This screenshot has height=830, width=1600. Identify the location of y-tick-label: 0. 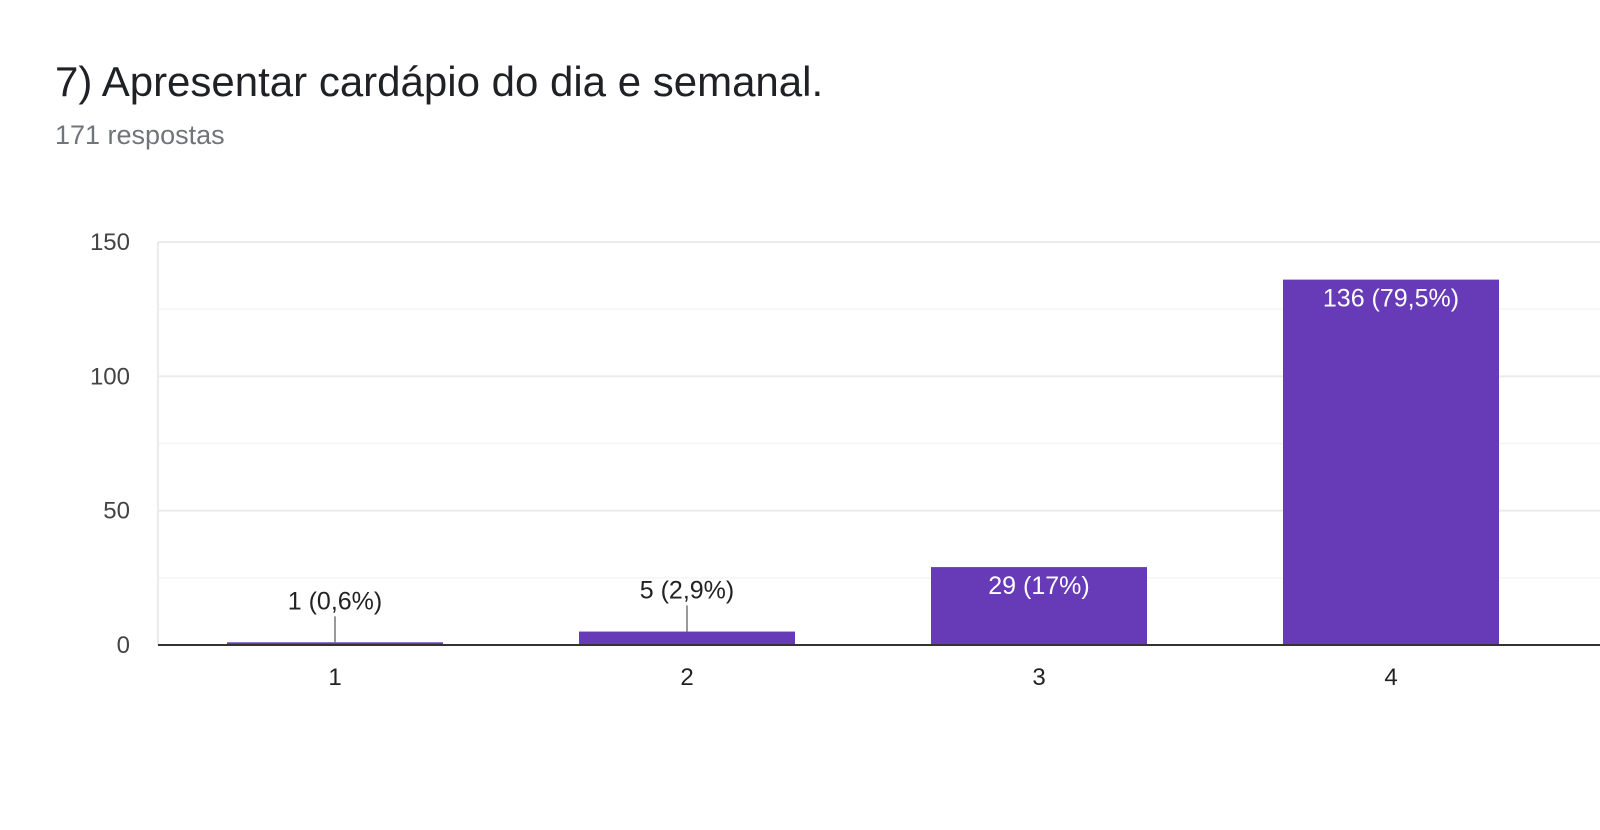
(123, 645).